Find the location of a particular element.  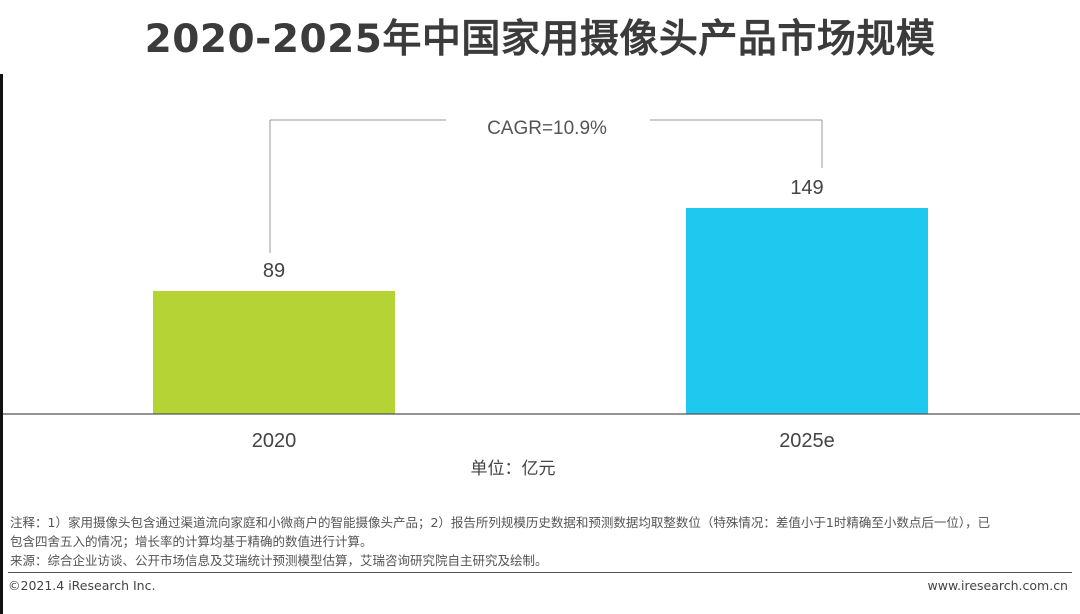

unit-label: 单位：亿元 is located at coordinates (513, 469).